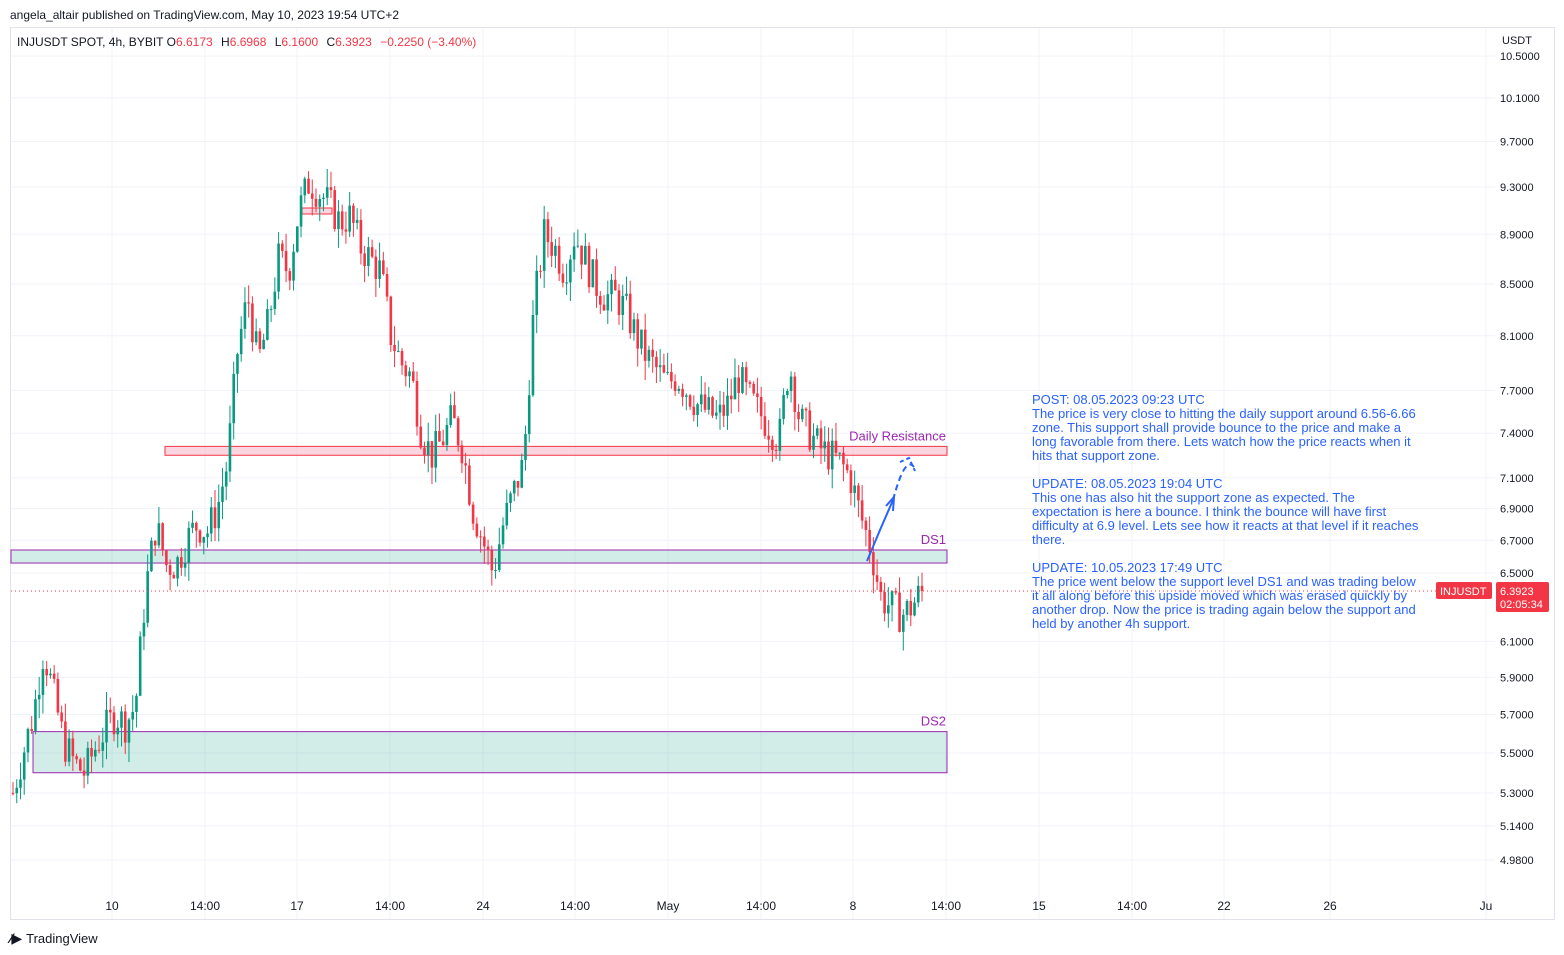 The width and height of the screenshot is (1564, 955). I want to click on legend-symbol: INJUSDT SPOT, 4h, BYBIT, so click(90, 42).